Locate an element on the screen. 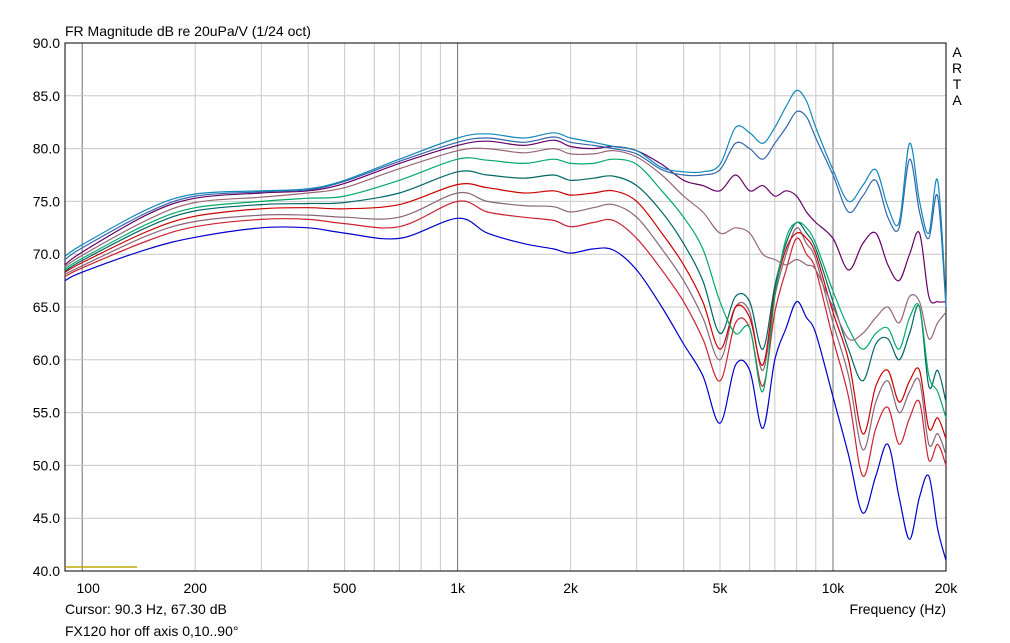  y-tick-label: 65.0 is located at coordinates (46, 307).